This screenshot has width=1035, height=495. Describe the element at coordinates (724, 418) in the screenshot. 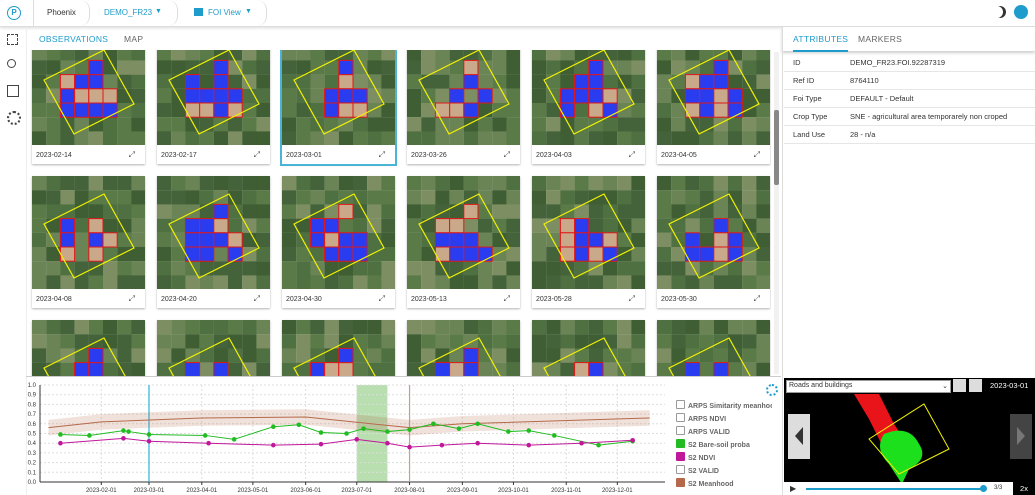

I see `legend-item: ARPS NDVI` at that location.